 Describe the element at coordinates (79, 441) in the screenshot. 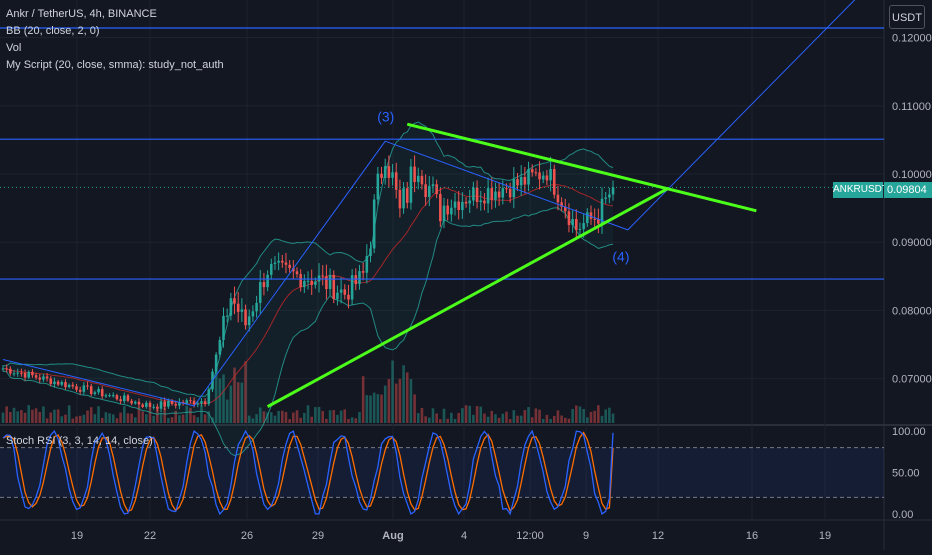

I see `stoch-rsi-label: Stoch RSI (3, 3, 14, 14, close)` at that location.